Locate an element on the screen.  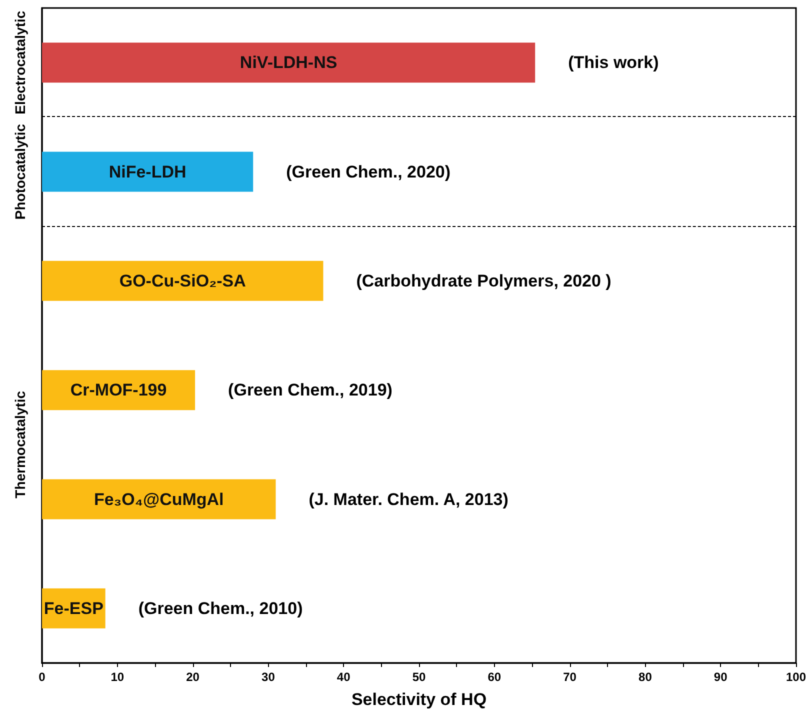
x-tick-label: 0 is located at coordinates (42, 677).